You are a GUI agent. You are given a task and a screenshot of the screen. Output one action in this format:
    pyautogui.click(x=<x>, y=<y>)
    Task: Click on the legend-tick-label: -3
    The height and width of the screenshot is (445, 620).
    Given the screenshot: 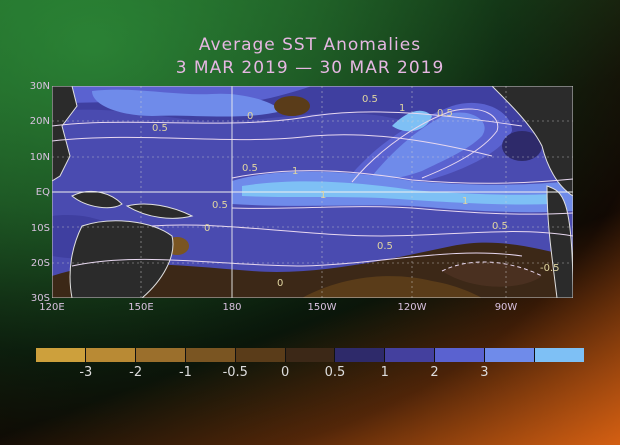 What is the action you would take?
    pyautogui.click(x=86, y=372)
    